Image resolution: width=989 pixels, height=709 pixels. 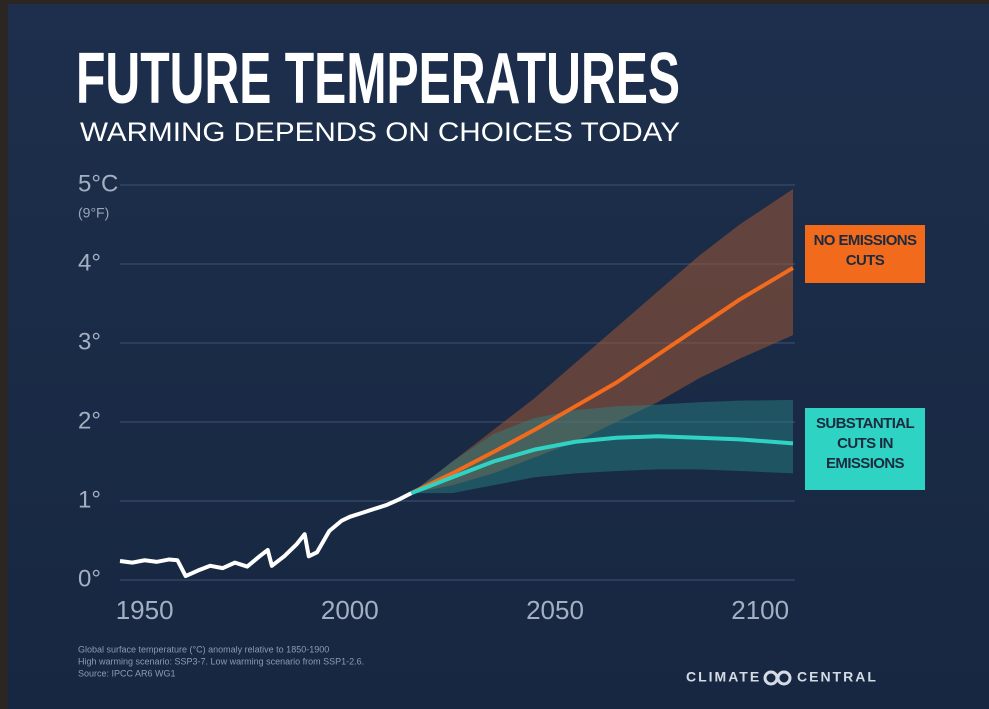 What do you see at coordinates (837, 677) in the screenshot?
I see `brand: CENTRAL` at bounding box center [837, 677].